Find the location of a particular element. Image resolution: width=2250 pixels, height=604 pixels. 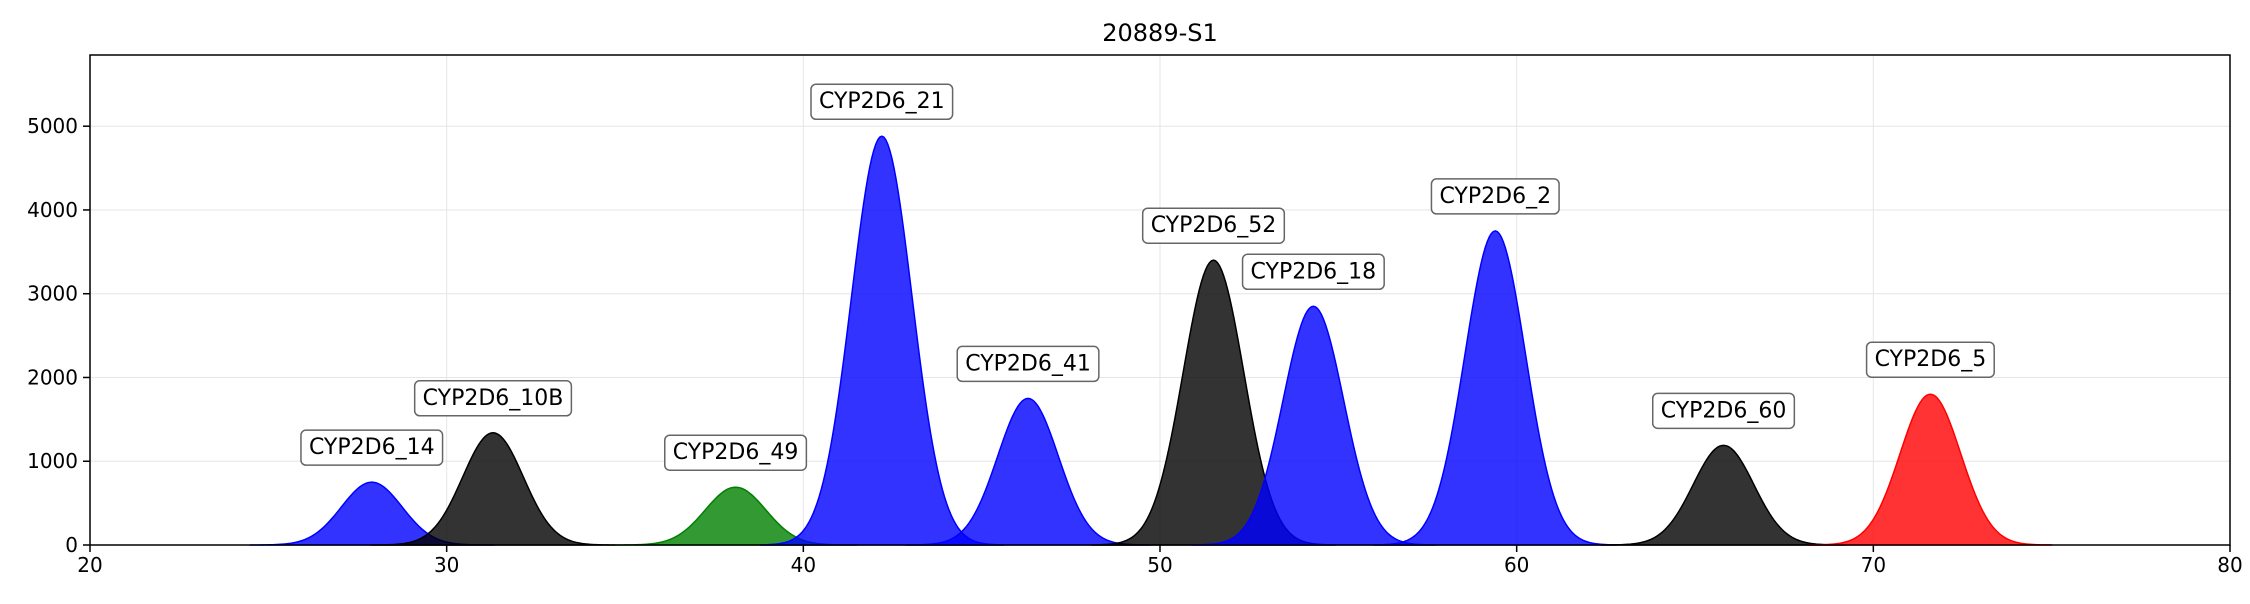

peak-label-cyp2d6_21: CYP2D6_21 is located at coordinates (882, 101).